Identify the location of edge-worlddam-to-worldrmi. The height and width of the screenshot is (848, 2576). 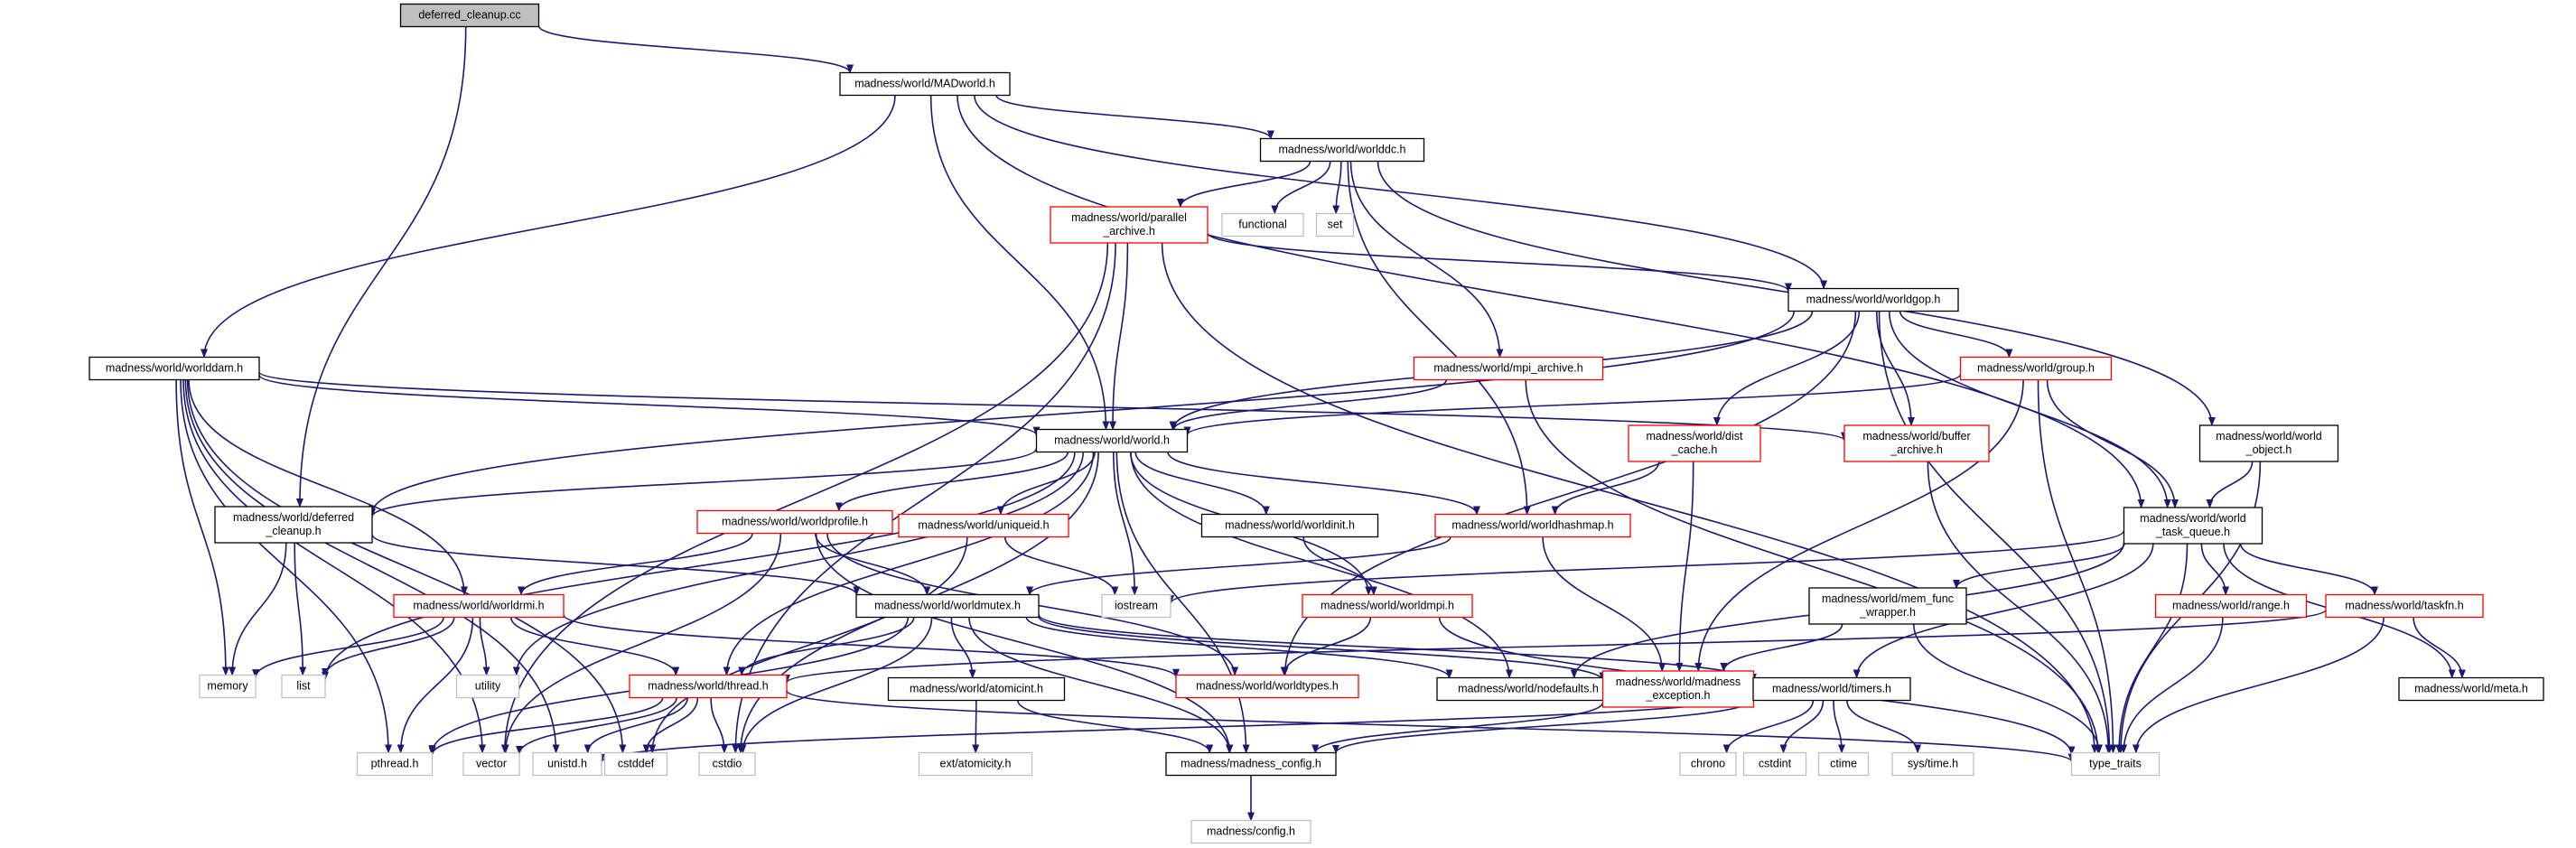
(328, 487).